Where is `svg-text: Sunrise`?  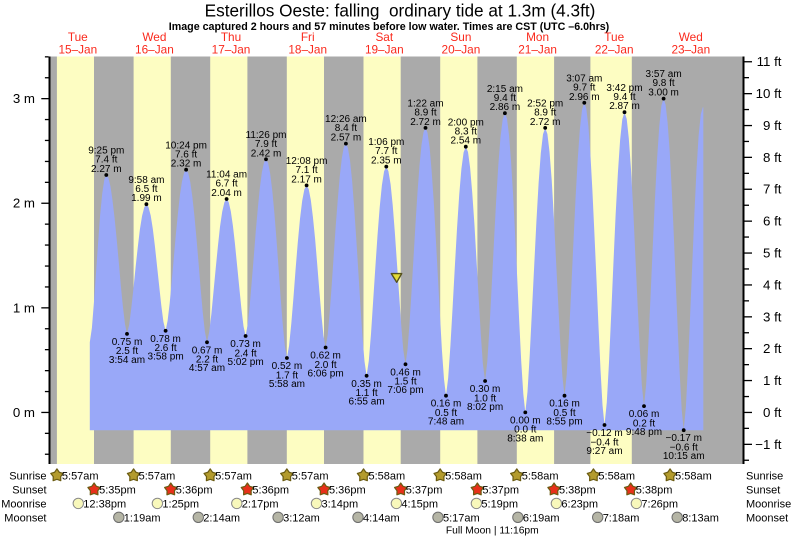 svg-text: Sunrise is located at coordinates (27, 477).